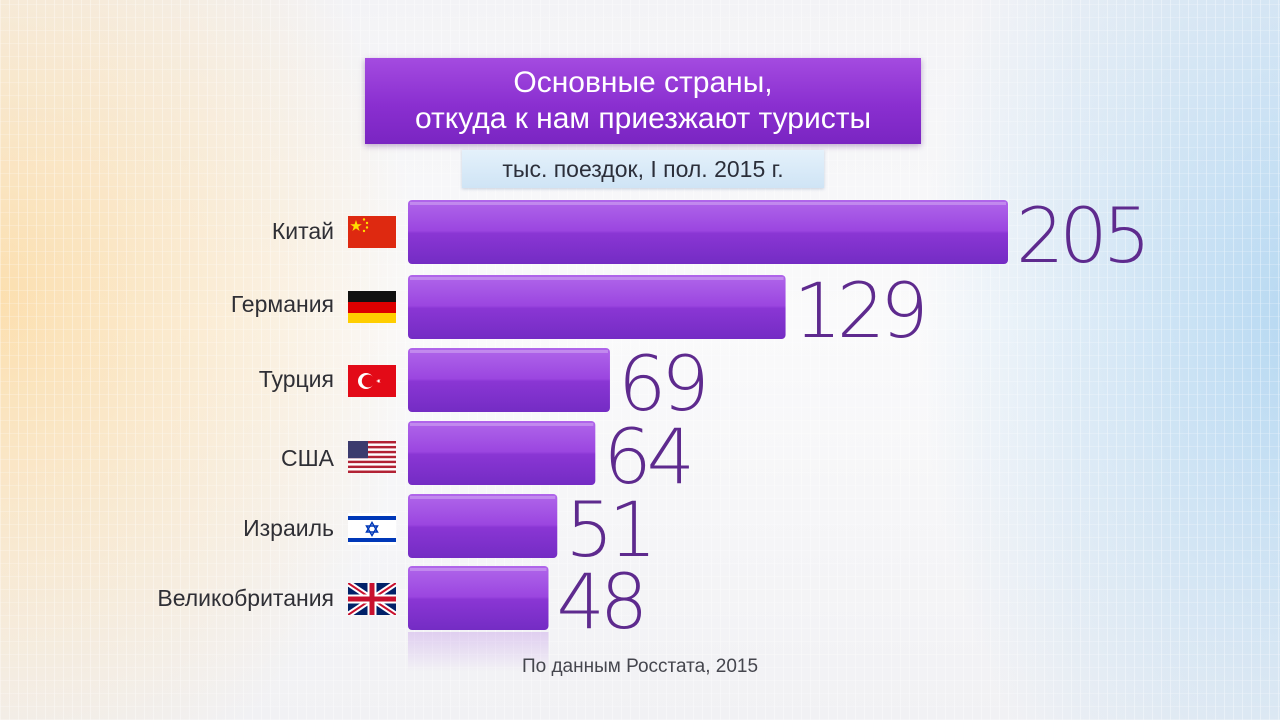 The image size is (1280, 720). Describe the element at coordinates (372, 599) in the screenshot. I see `uk-flag-icon` at that location.